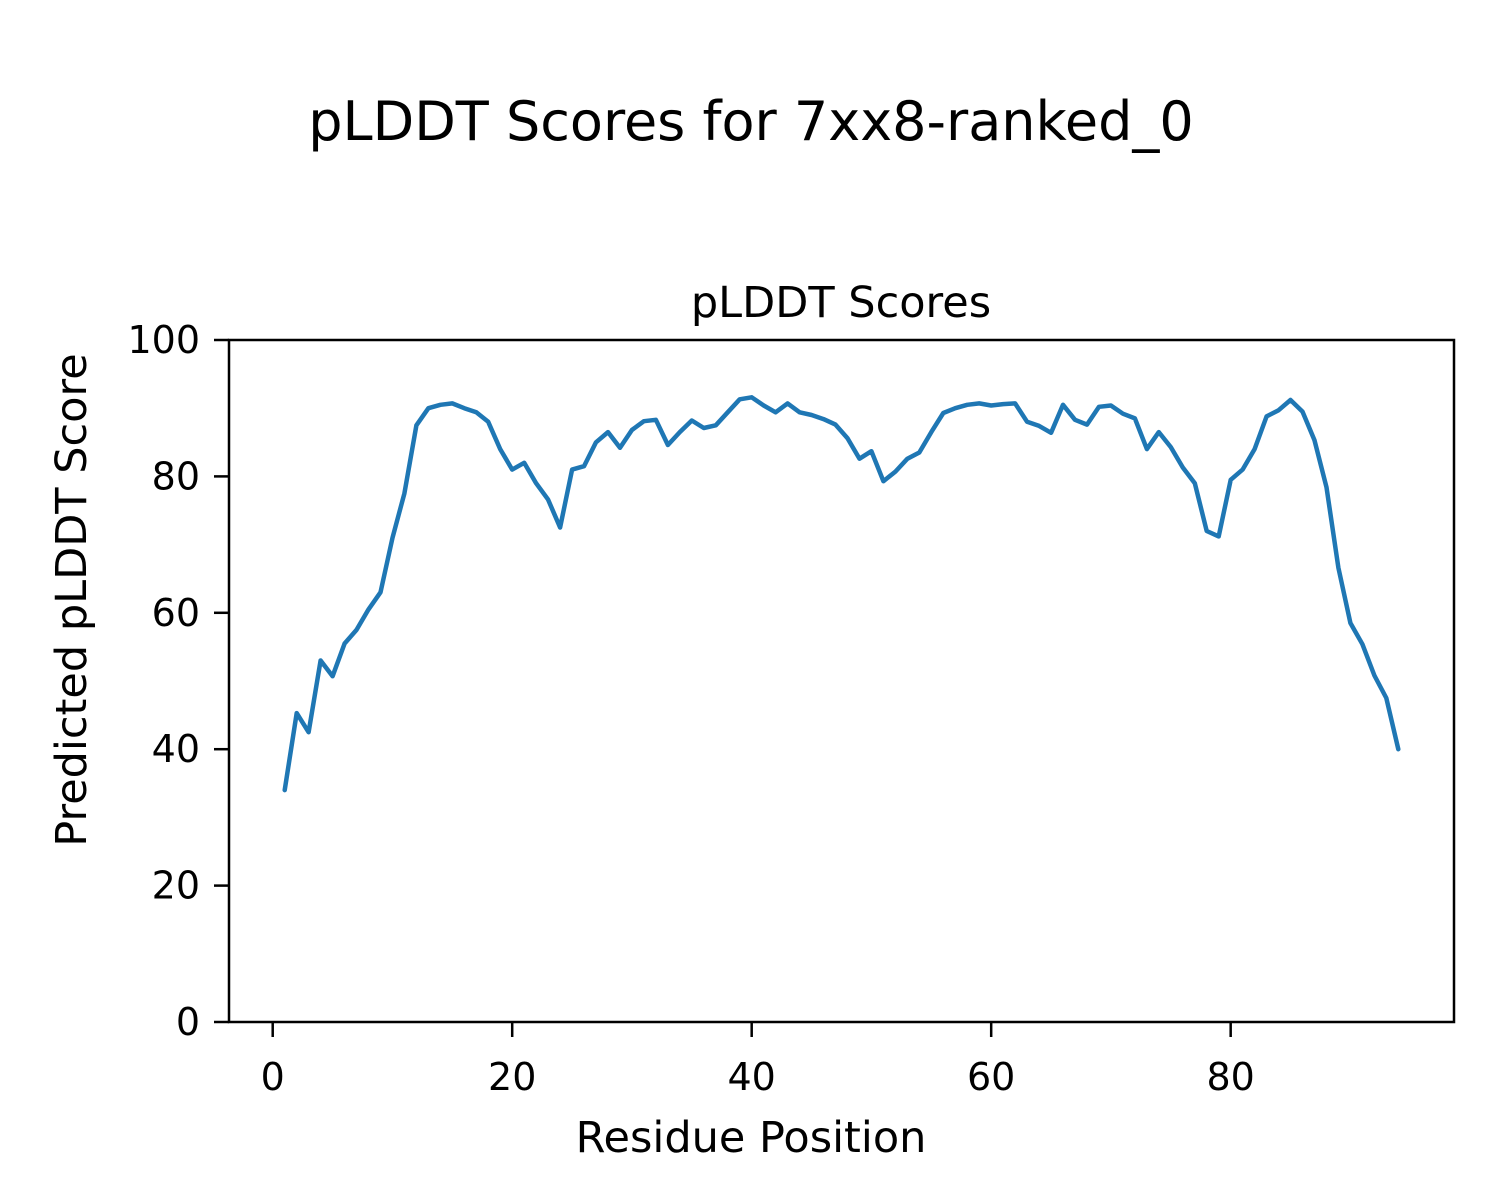  Describe the element at coordinates (991, 1077) in the screenshot. I see `x-tick-label: 60` at that location.